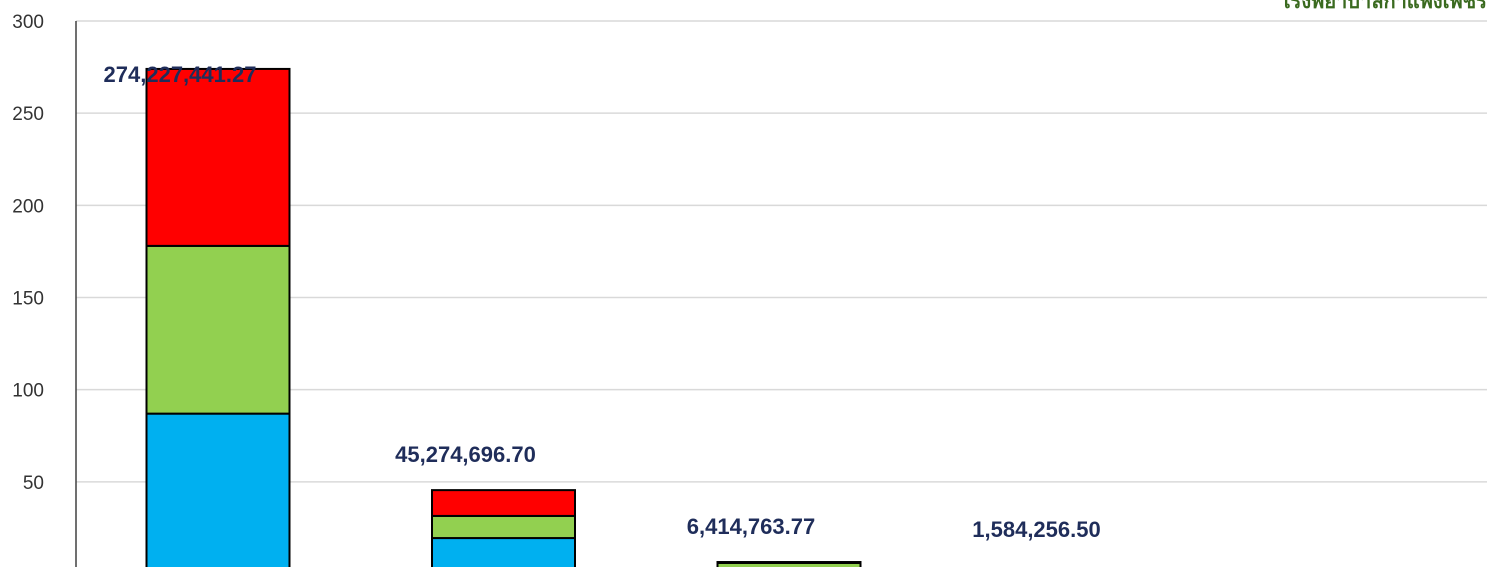 This screenshot has width=1487, height=567. I want to click on y-axis: 0 50 100 150 200 250 300, so click(44, 289).